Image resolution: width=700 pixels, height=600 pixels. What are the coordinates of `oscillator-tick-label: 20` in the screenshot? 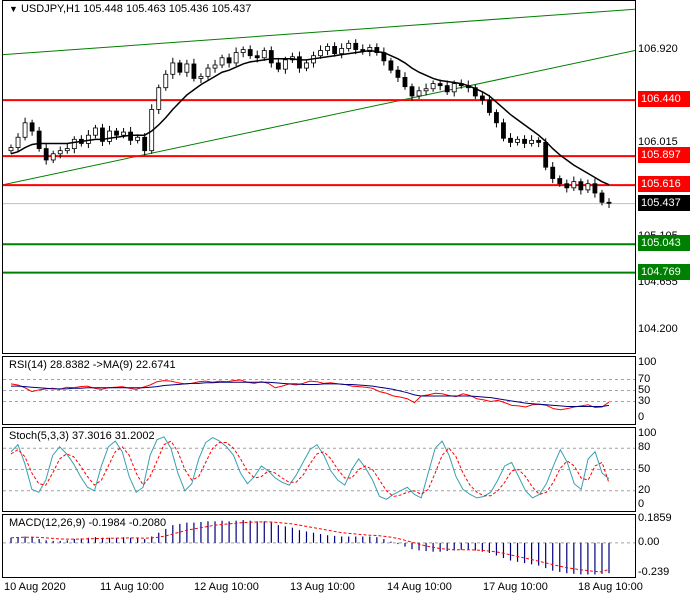 It's located at (644, 489).